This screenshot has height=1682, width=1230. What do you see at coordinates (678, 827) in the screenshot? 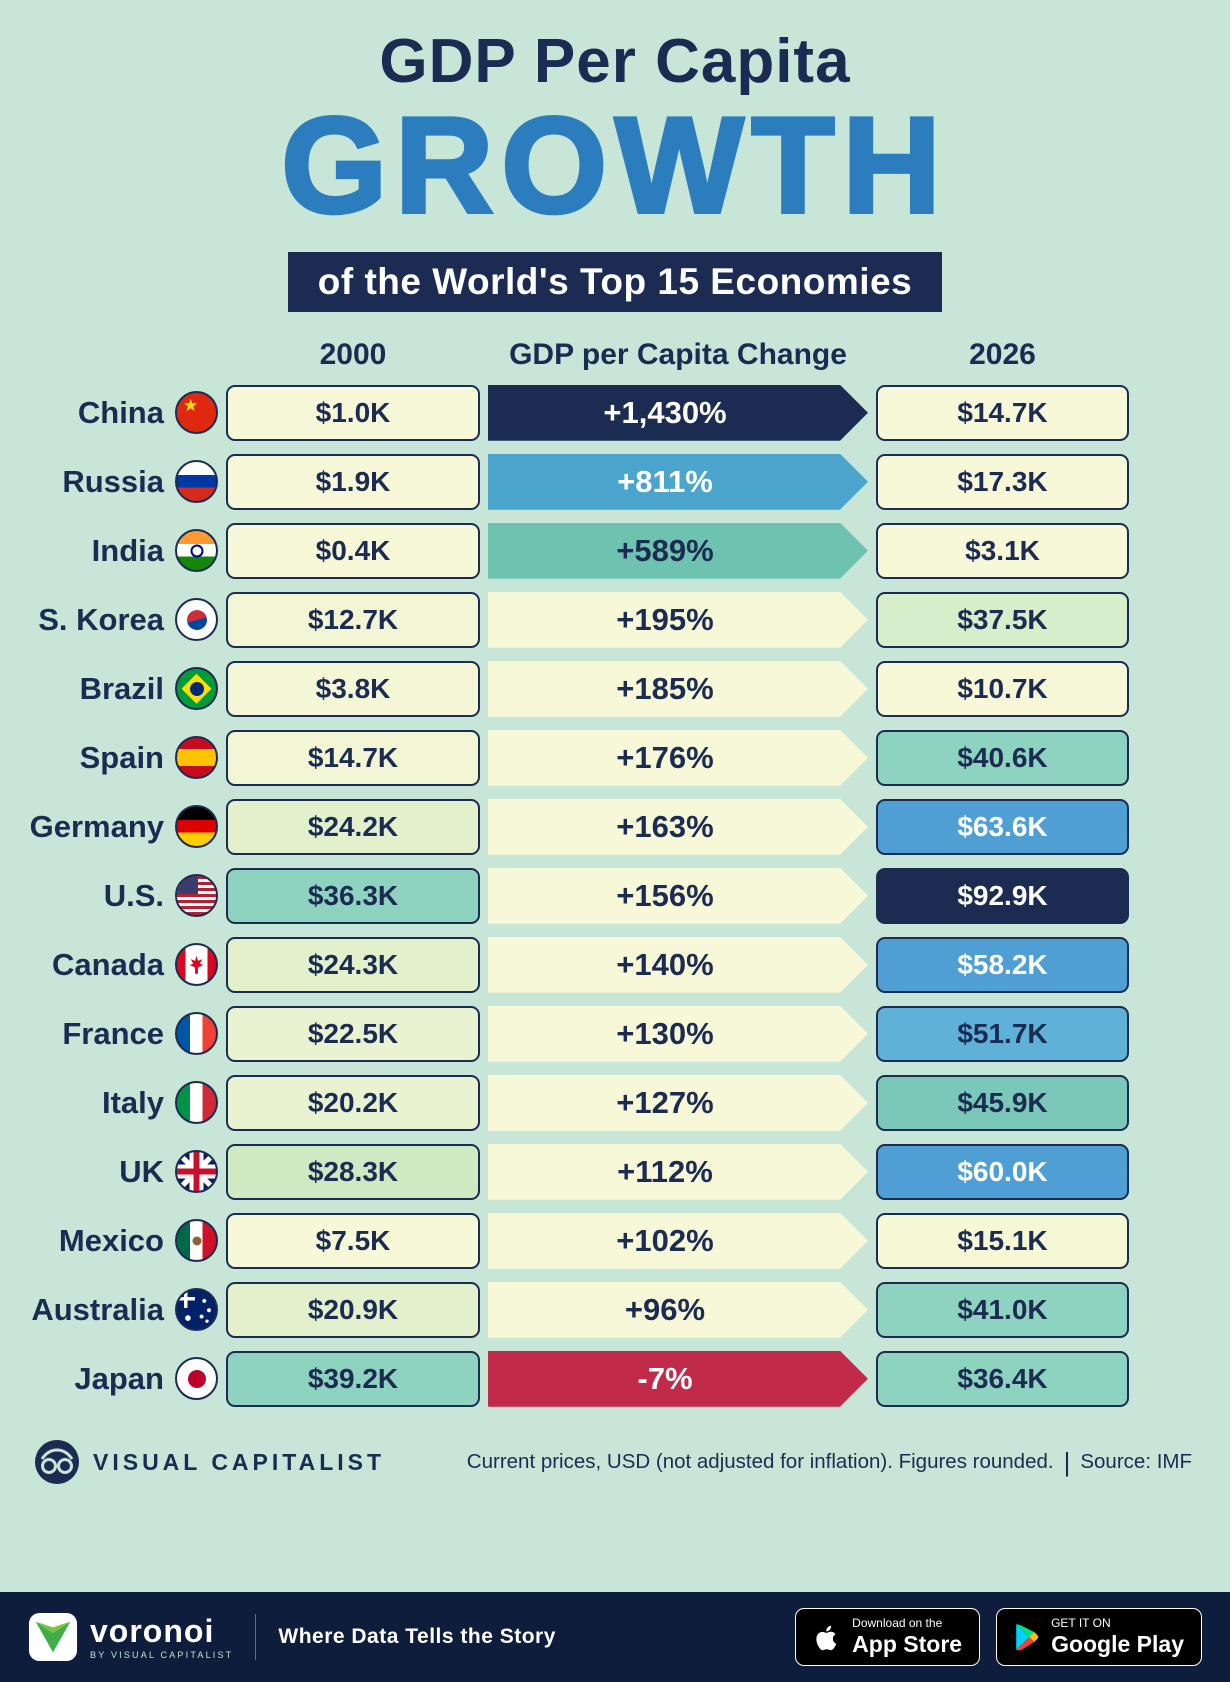
I see `change-arrow: +163%` at bounding box center [678, 827].